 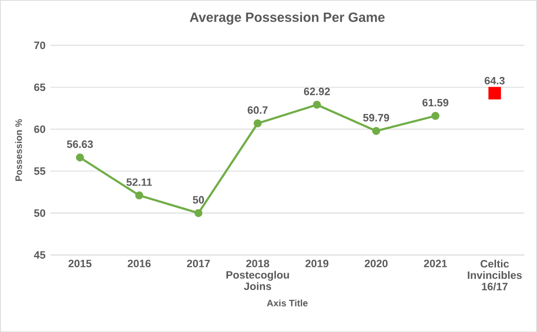 I want to click on x-tick-label: 2017, so click(x=198, y=264).